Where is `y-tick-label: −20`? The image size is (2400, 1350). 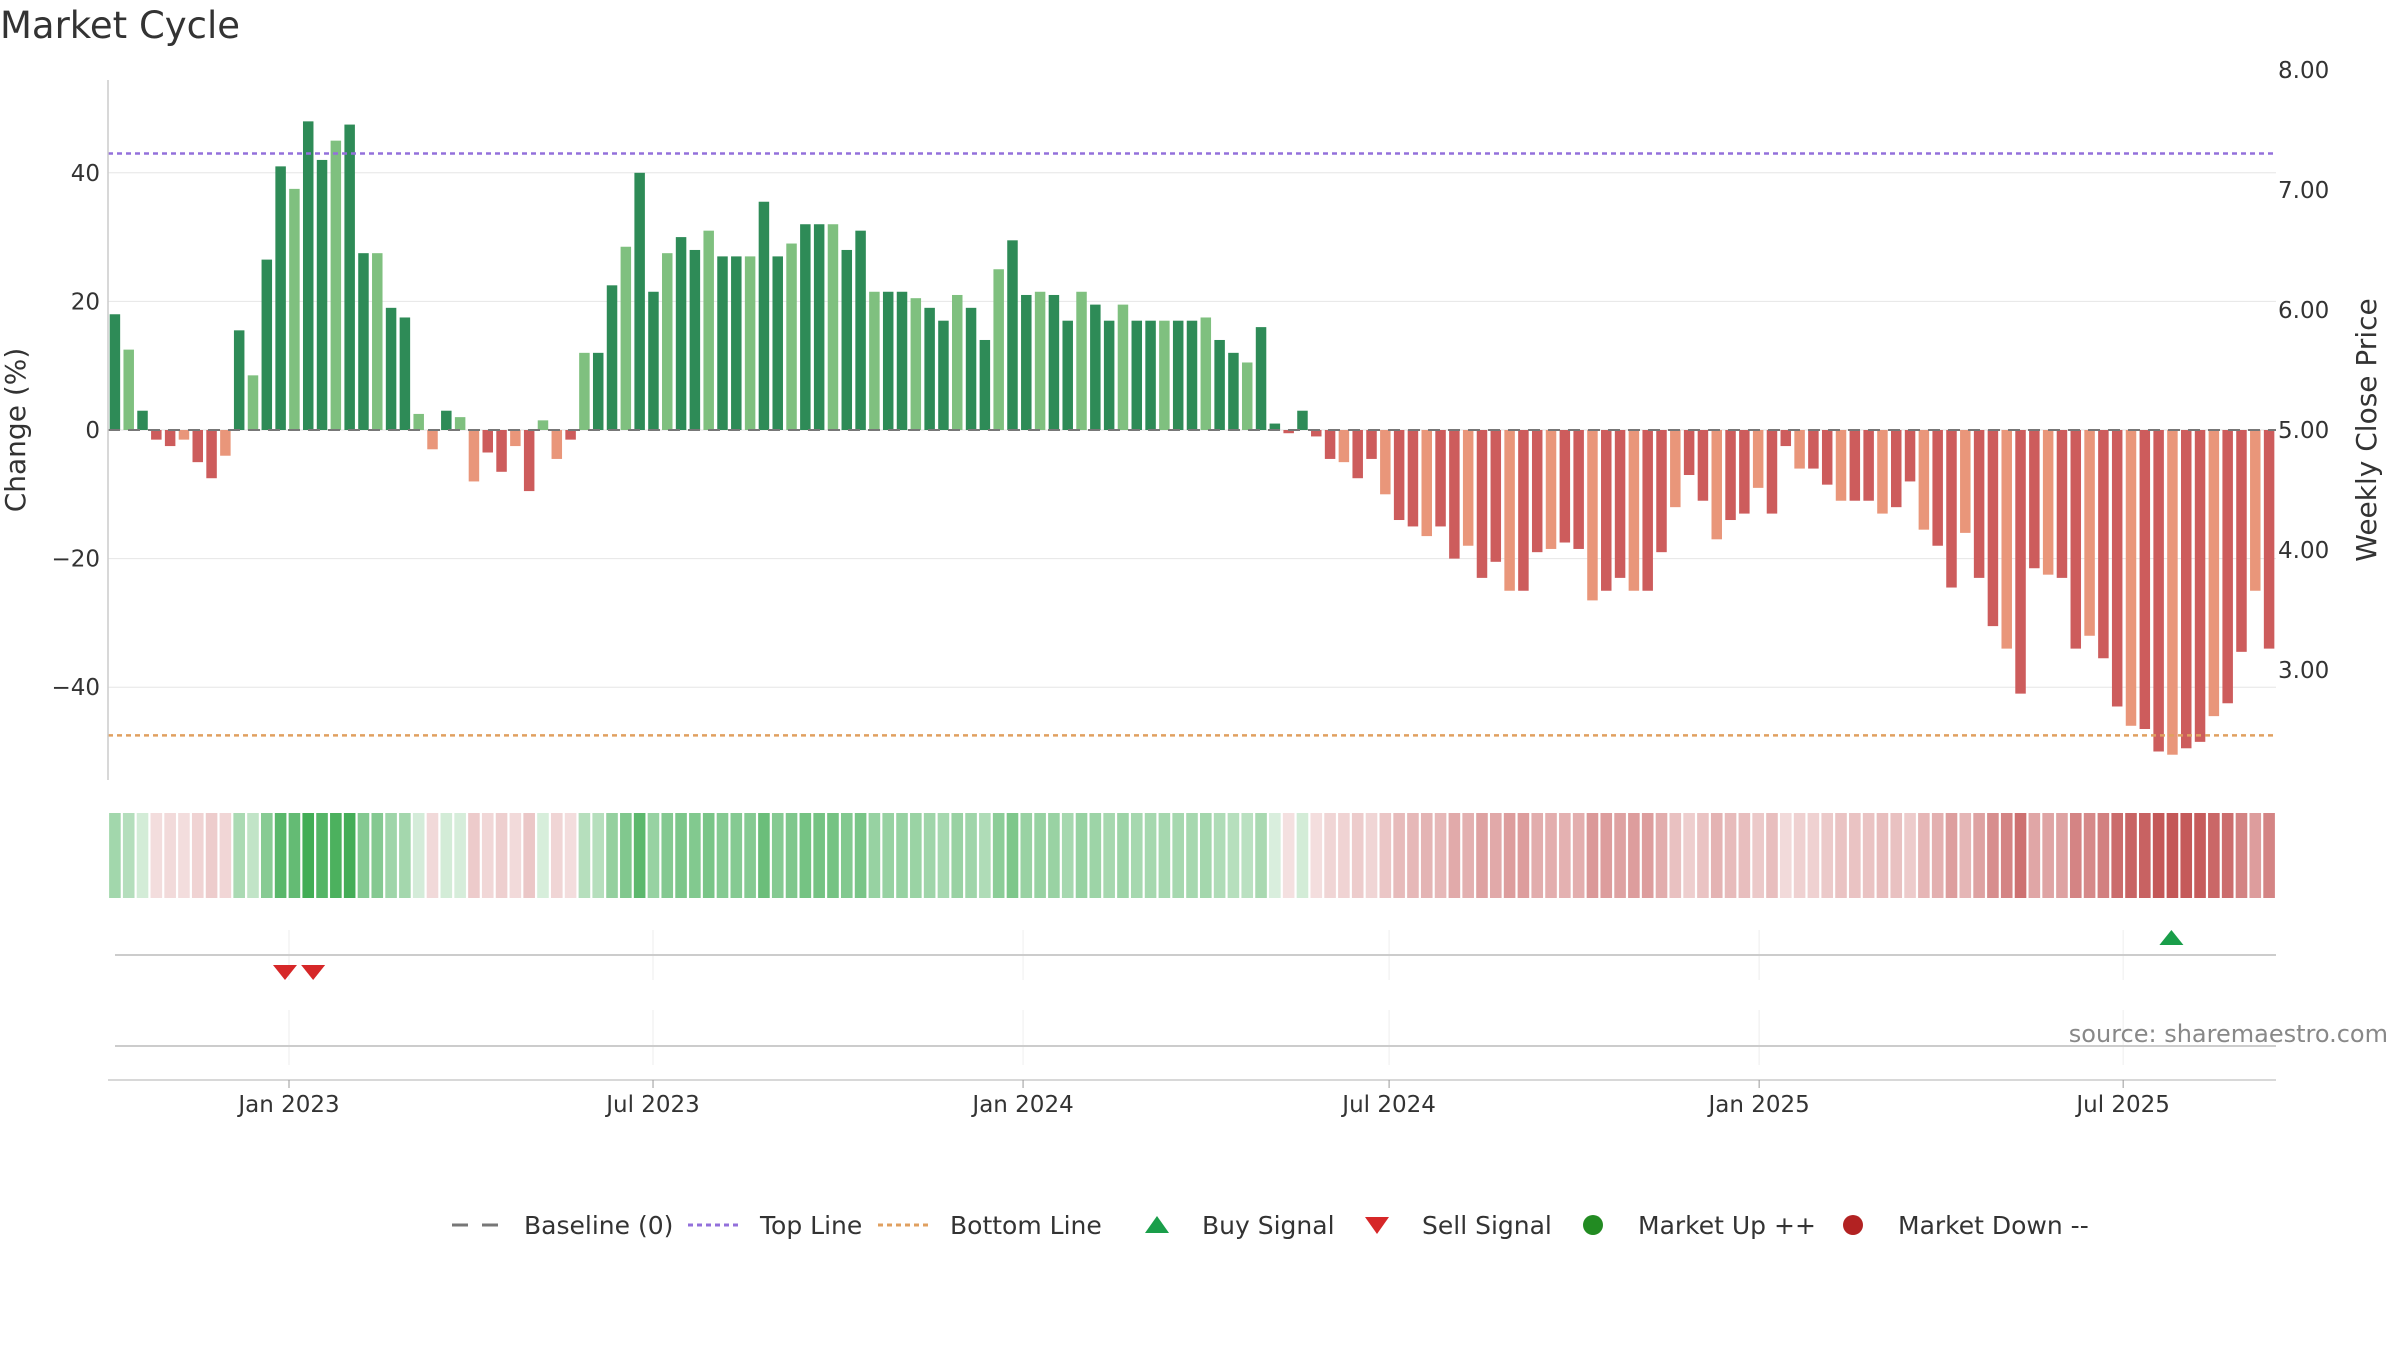
y-tick-label: −20 is located at coordinates (75, 560).